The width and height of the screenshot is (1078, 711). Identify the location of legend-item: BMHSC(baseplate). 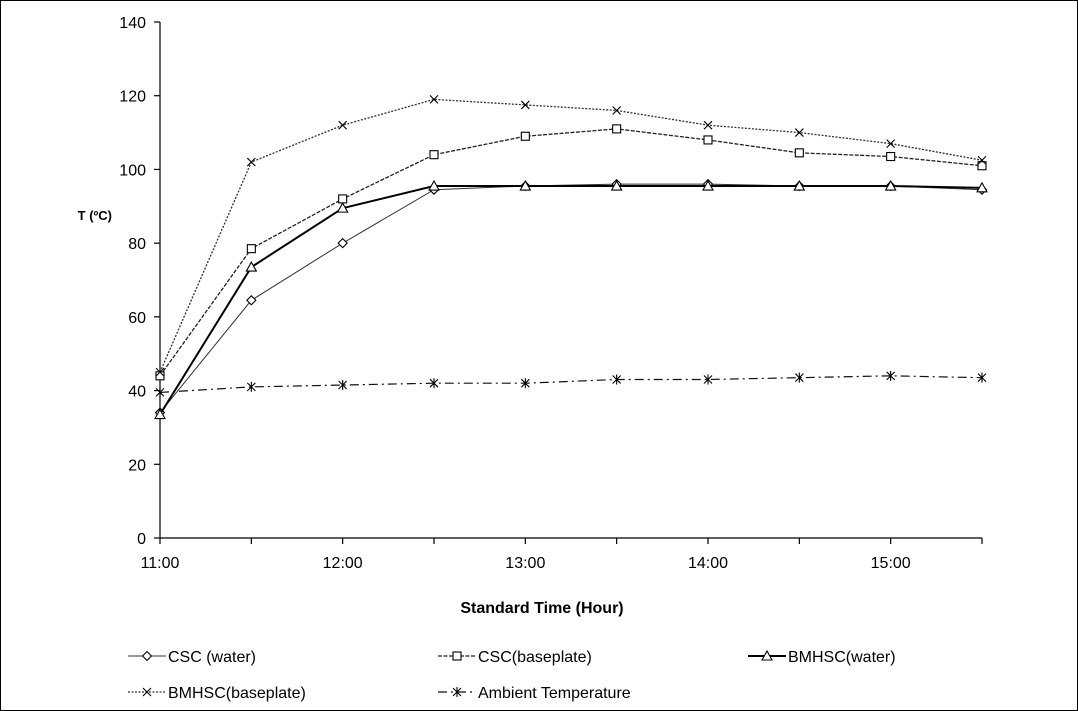
(217, 693).